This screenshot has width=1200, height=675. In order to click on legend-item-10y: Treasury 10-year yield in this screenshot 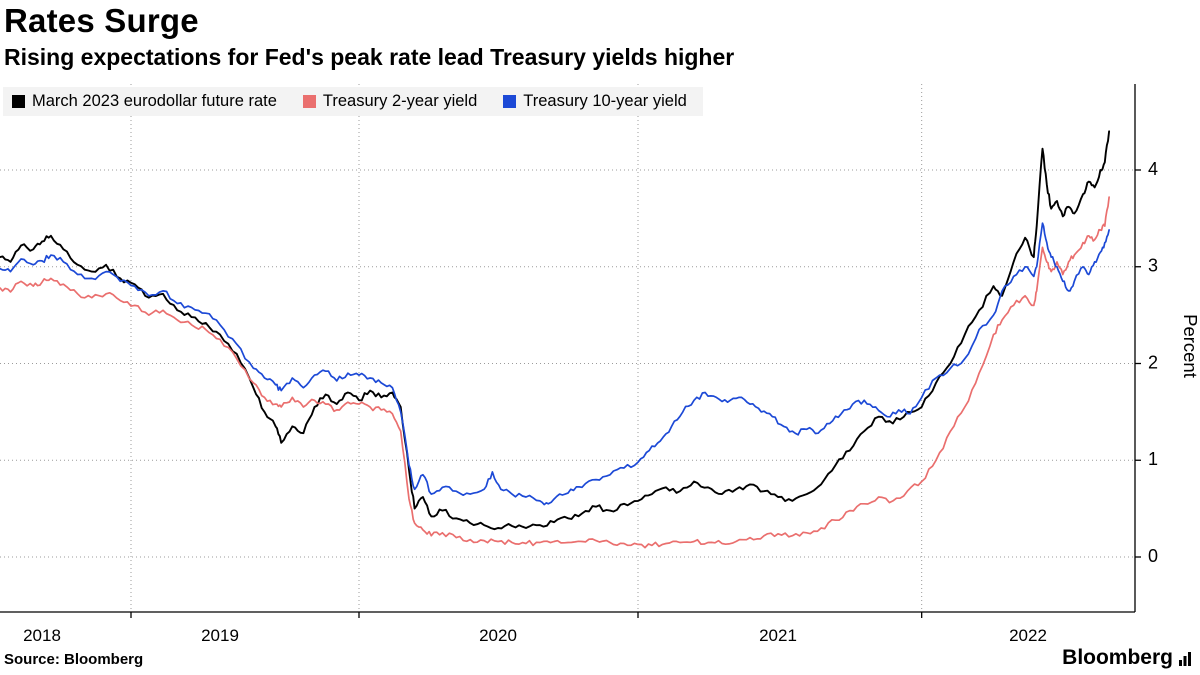, I will do `click(595, 101)`.